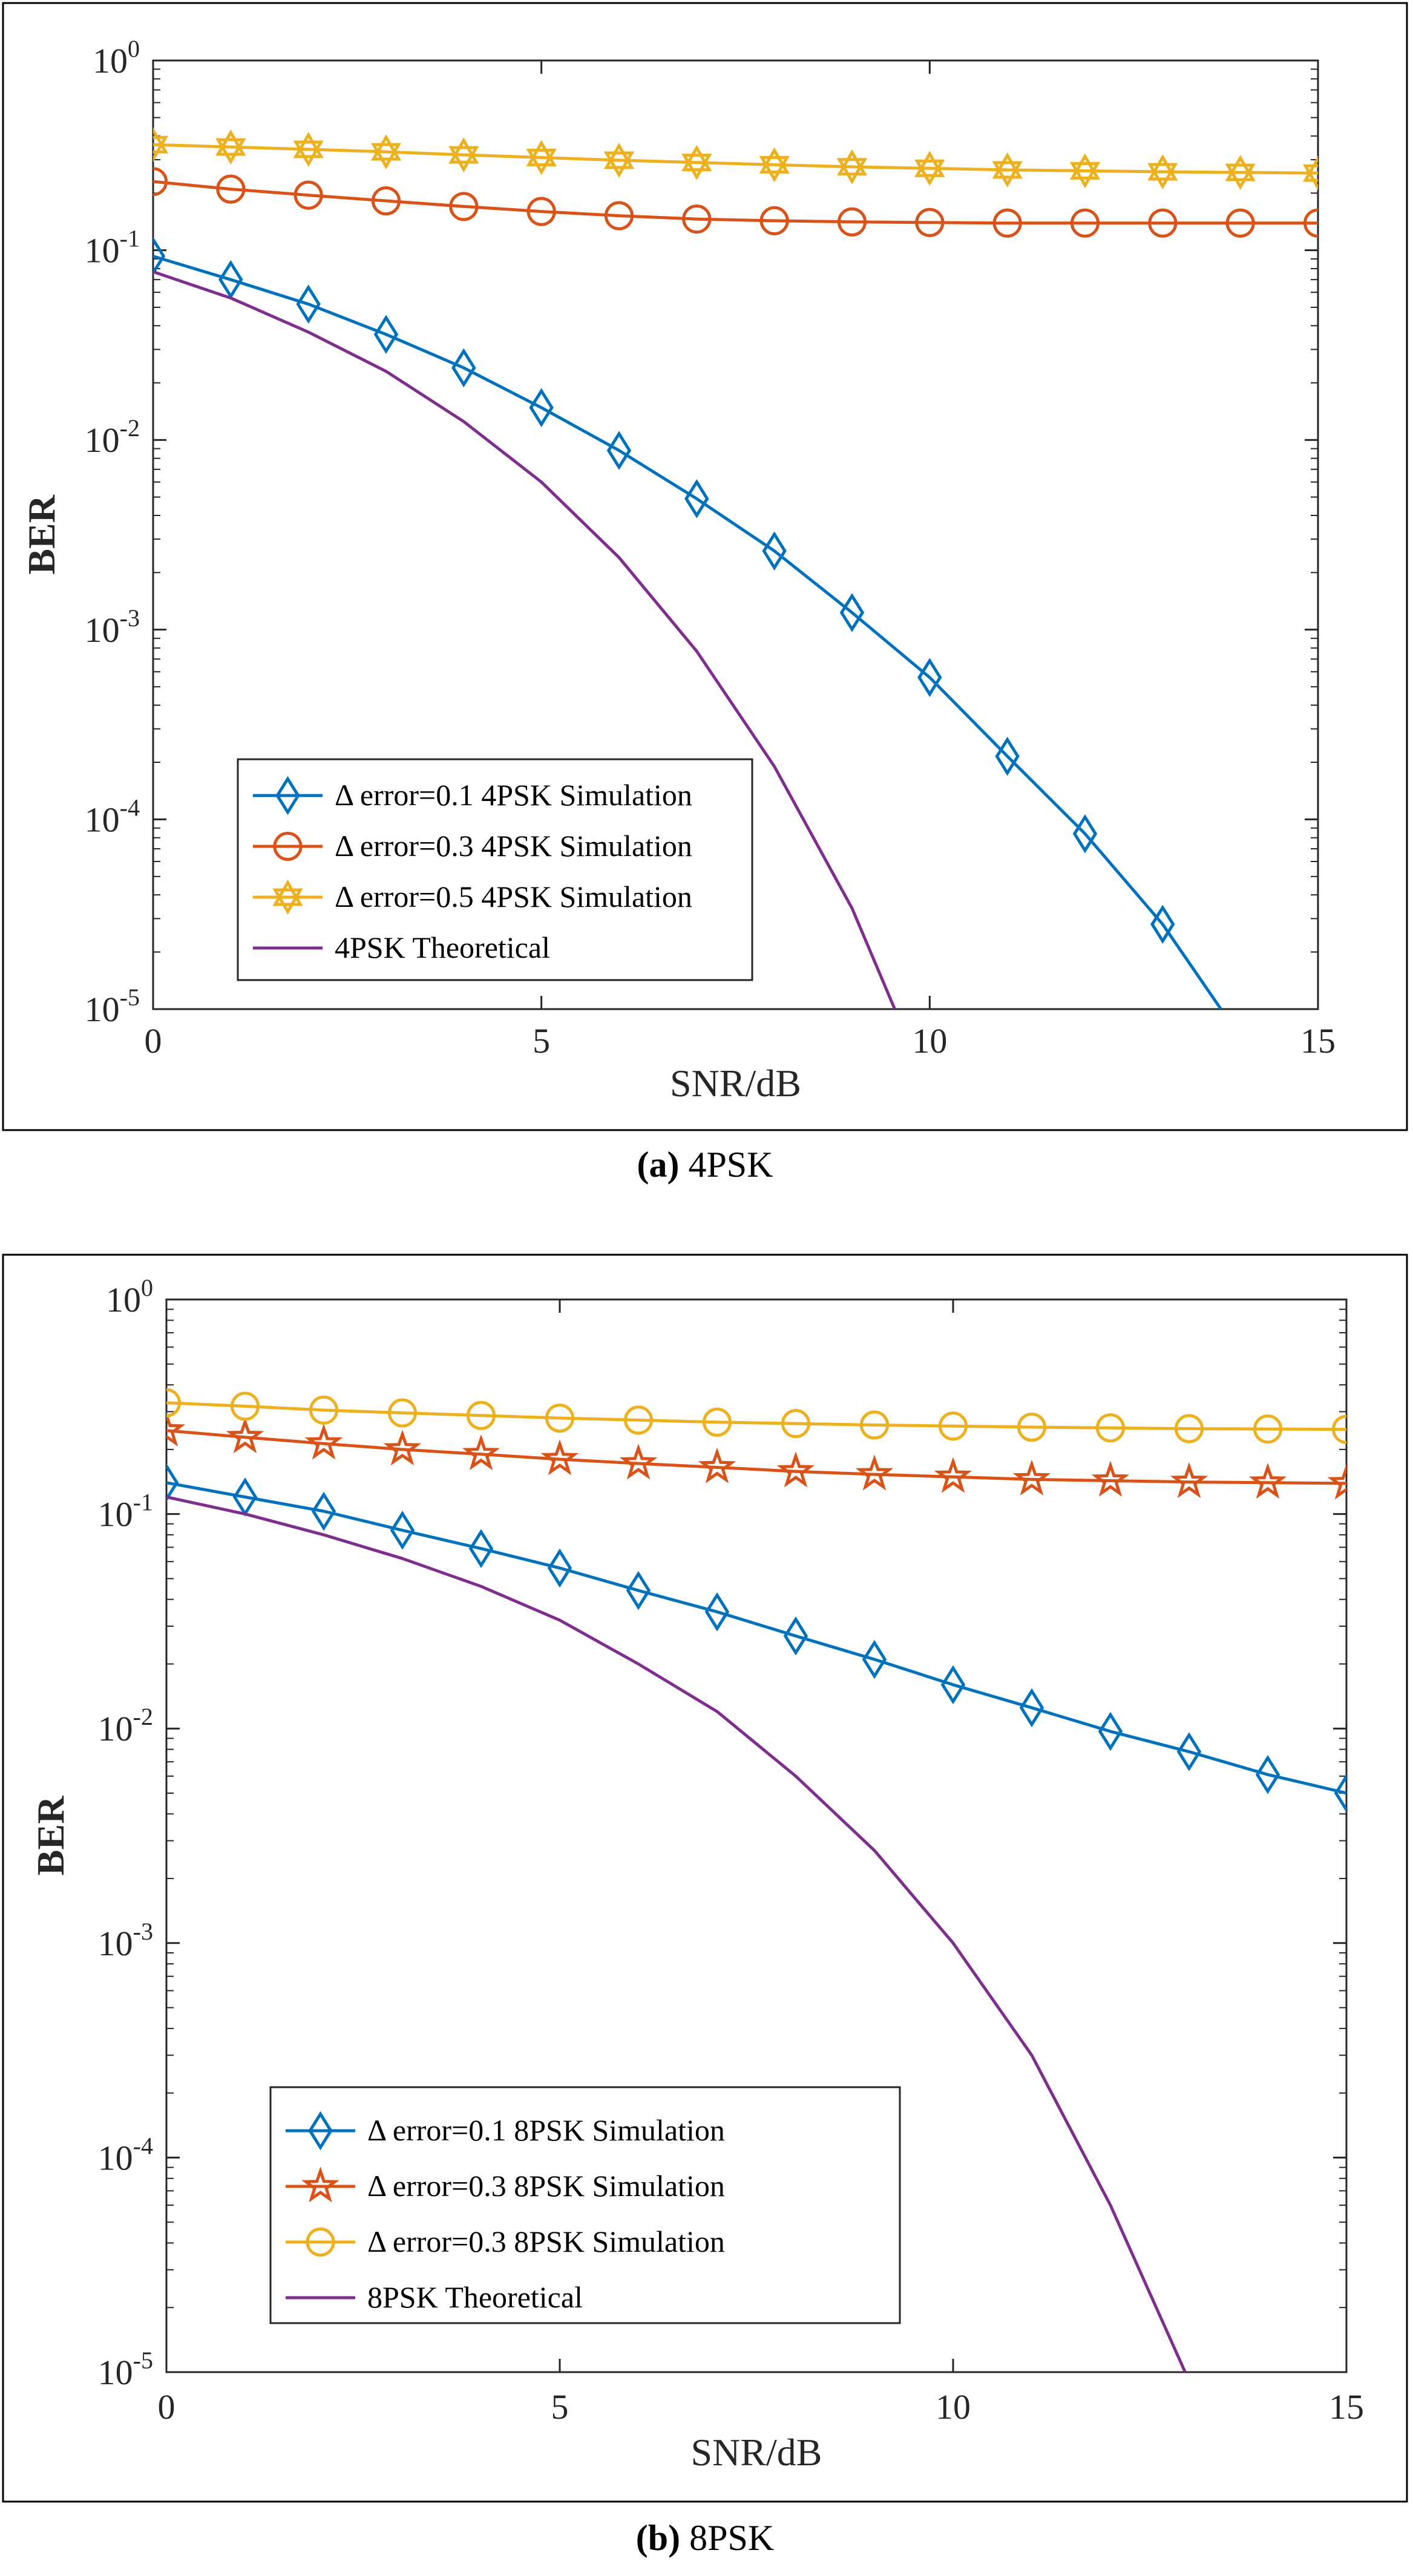 The height and width of the screenshot is (2576, 1413). What do you see at coordinates (513, 846) in the screenshot?
I see `legend-label: Δ error=0.3 4PSK Simulation` at bounding box center [513, 846].